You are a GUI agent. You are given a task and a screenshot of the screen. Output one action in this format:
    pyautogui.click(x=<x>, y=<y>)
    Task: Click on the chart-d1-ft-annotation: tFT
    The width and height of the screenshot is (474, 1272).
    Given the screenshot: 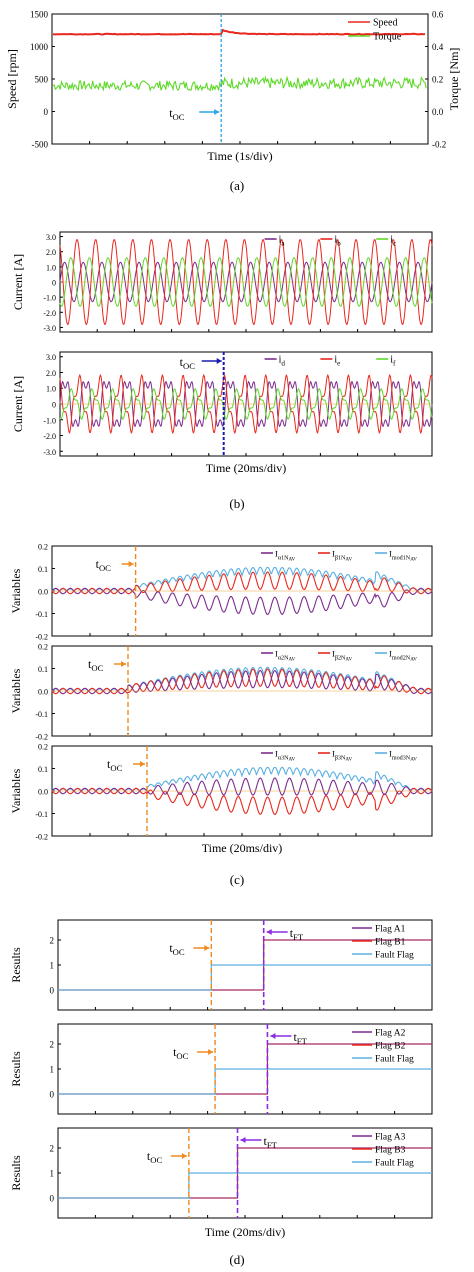 What is the action you would take?
    pyautogui.click(x=297, y=934)
    